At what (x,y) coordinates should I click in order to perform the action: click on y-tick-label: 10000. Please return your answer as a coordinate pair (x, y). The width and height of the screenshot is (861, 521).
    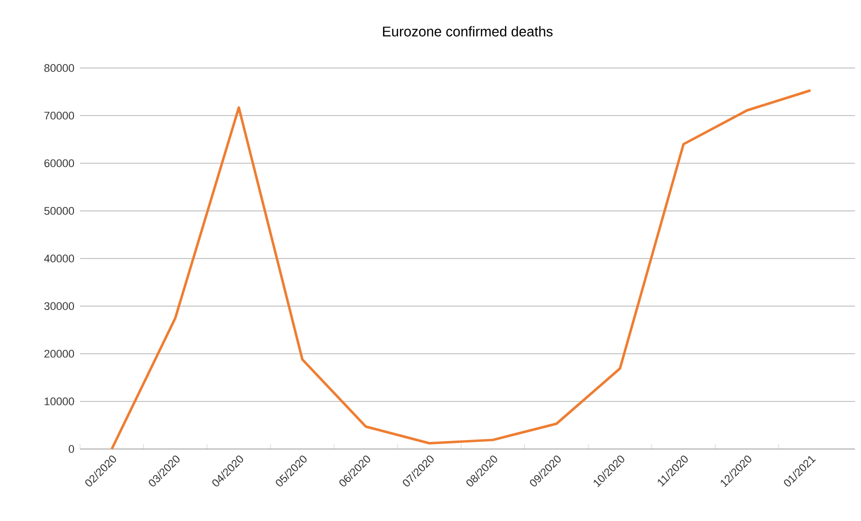
    Looking at the image, I should click on (59, 401).